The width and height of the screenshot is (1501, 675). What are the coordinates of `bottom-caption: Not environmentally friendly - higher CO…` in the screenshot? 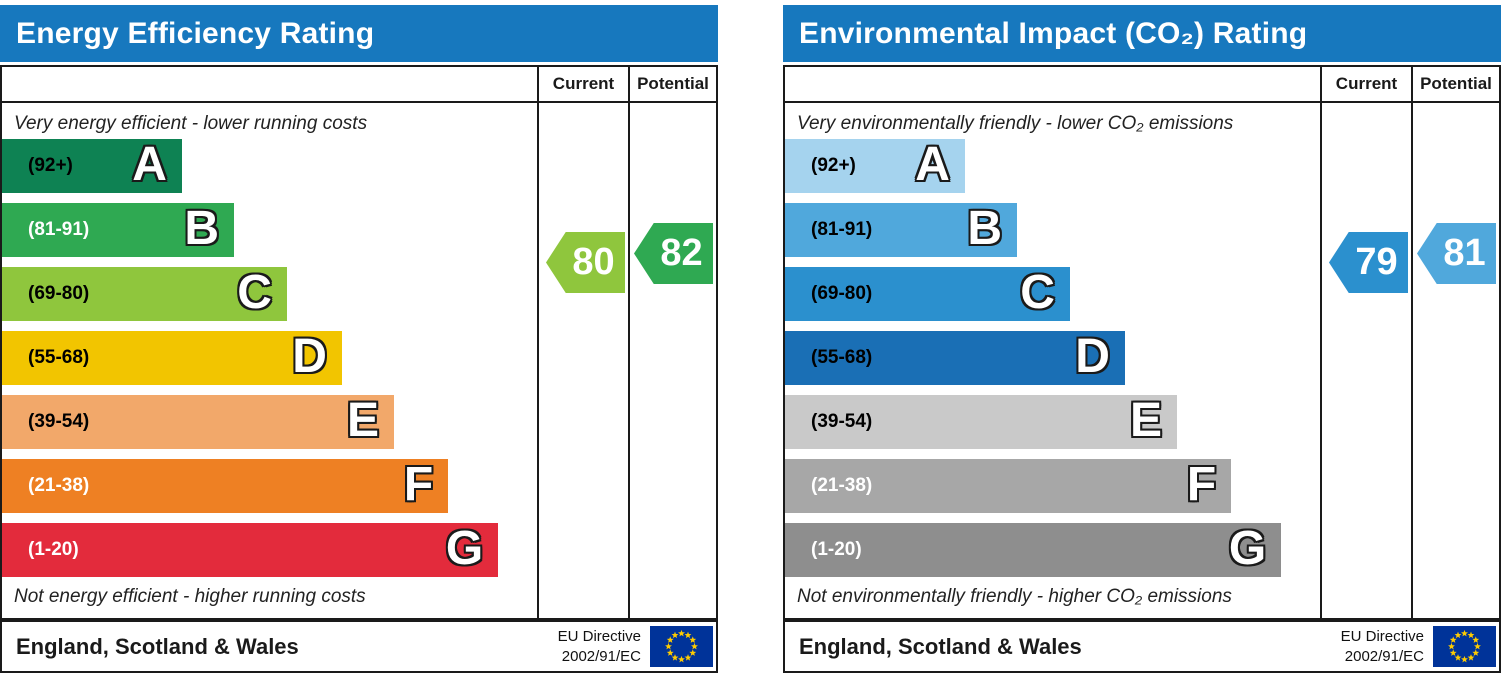 It's located at (1014, 596).